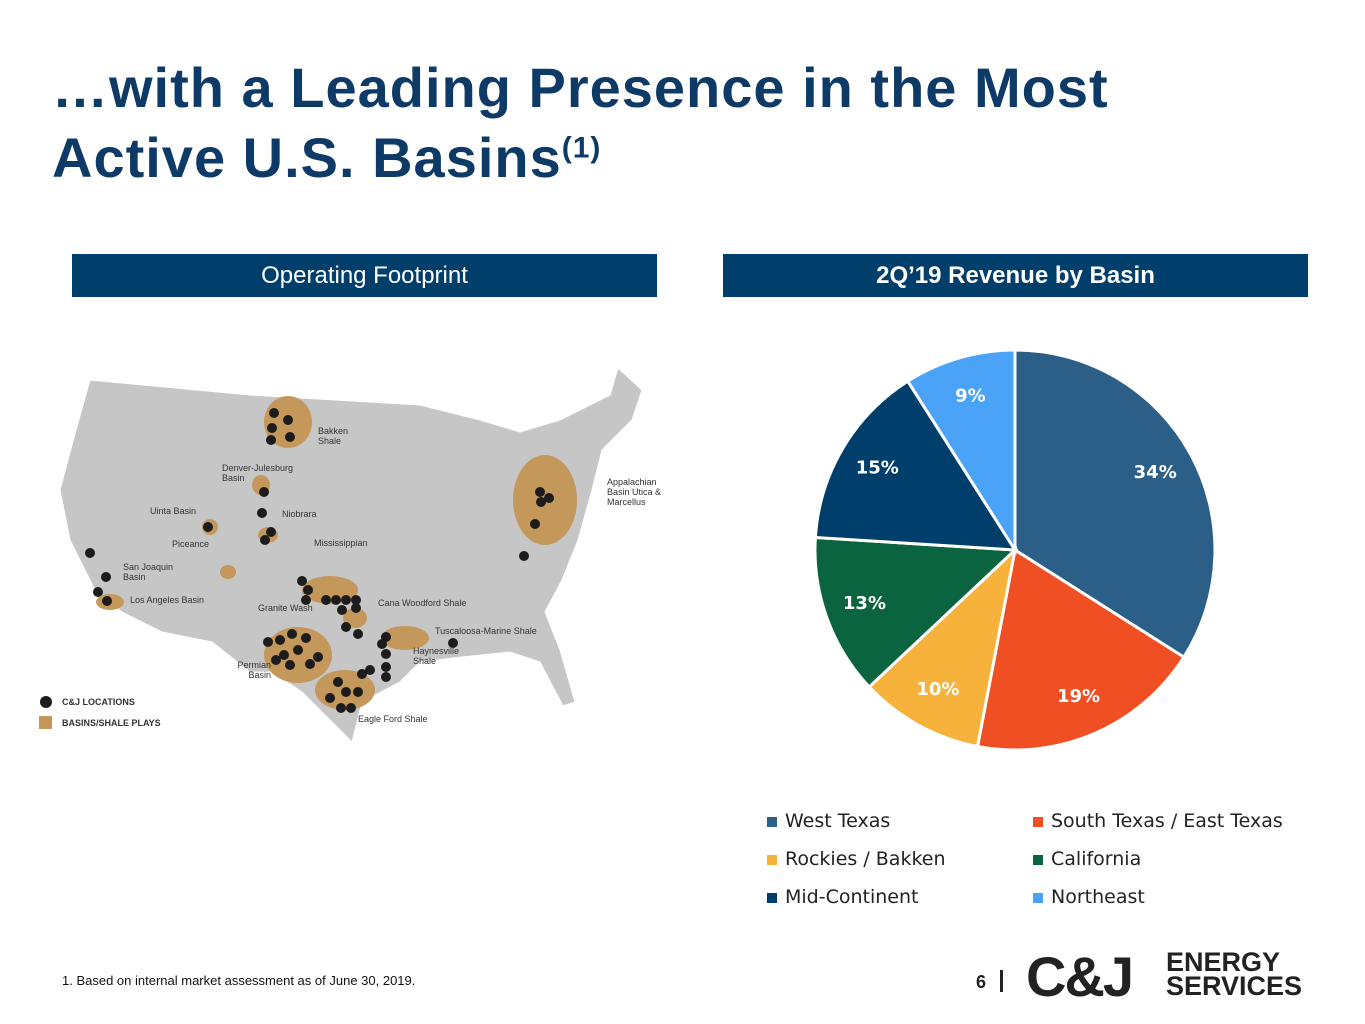 The image size is (1365, 1024). I want to click on legend-label: South Texas / East Texas, so click(1167, 821).